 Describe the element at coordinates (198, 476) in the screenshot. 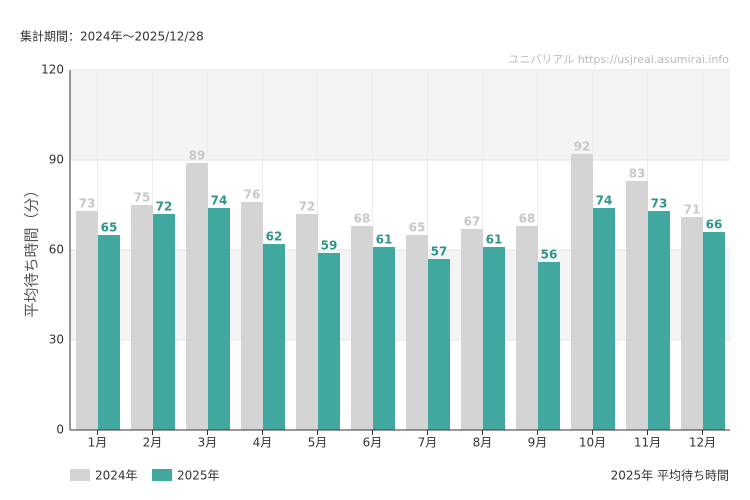

I see `legend-label: 2025年` at that location.